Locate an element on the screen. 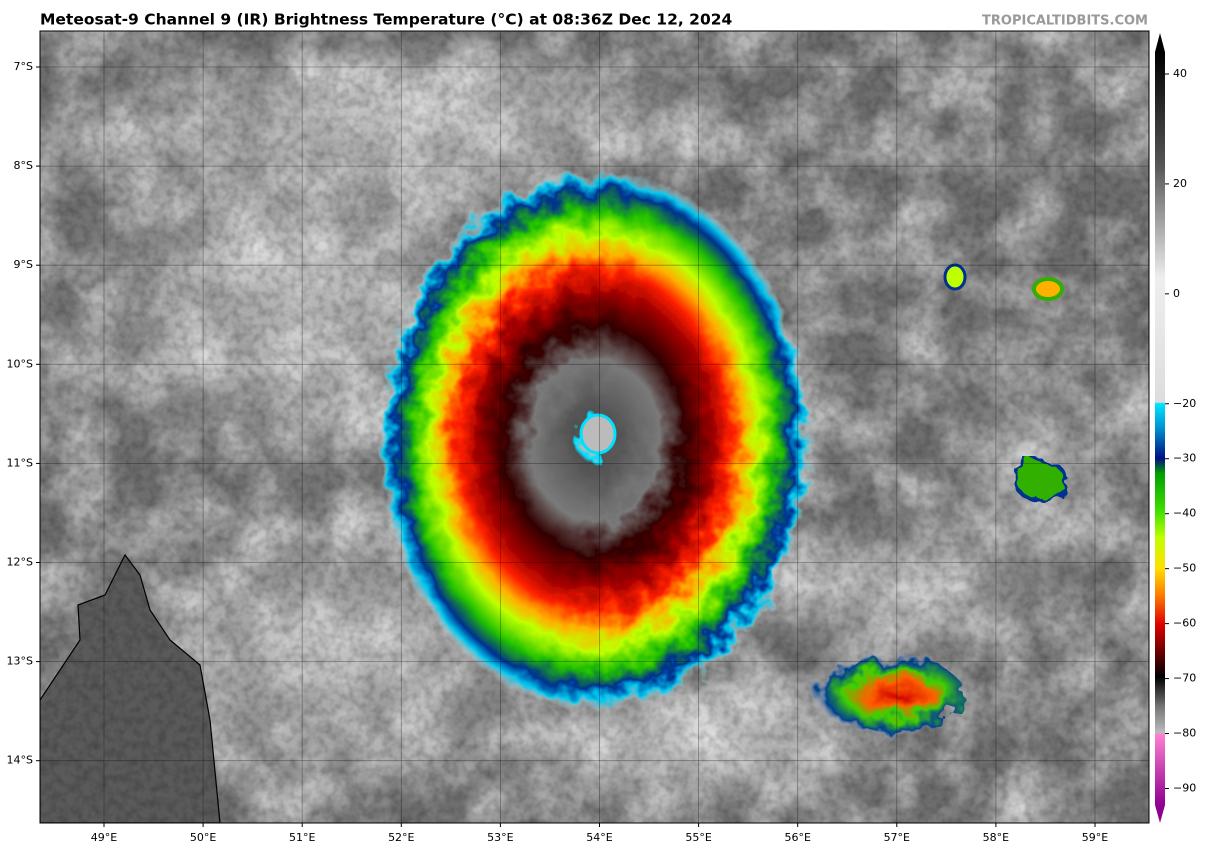 This screenshot has height=866, width=1206. colorbar-label: −60 is located at coordinates (1184, 623).